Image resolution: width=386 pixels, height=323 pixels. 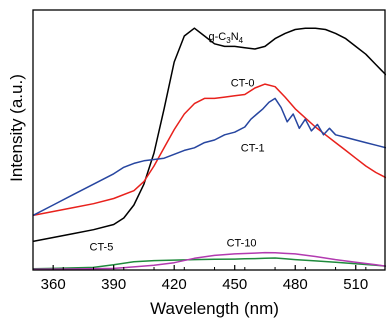 I want to click on x-tick-label-420: 420, so click(x=174, y=284).